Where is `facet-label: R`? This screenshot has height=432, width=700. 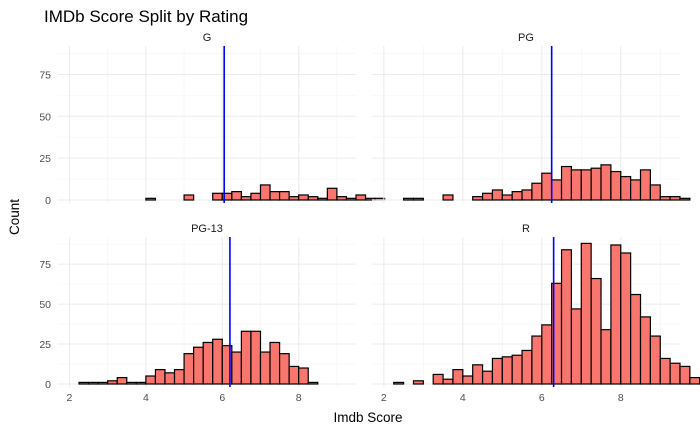 facet-label: R is located at coordinates (526, 229).